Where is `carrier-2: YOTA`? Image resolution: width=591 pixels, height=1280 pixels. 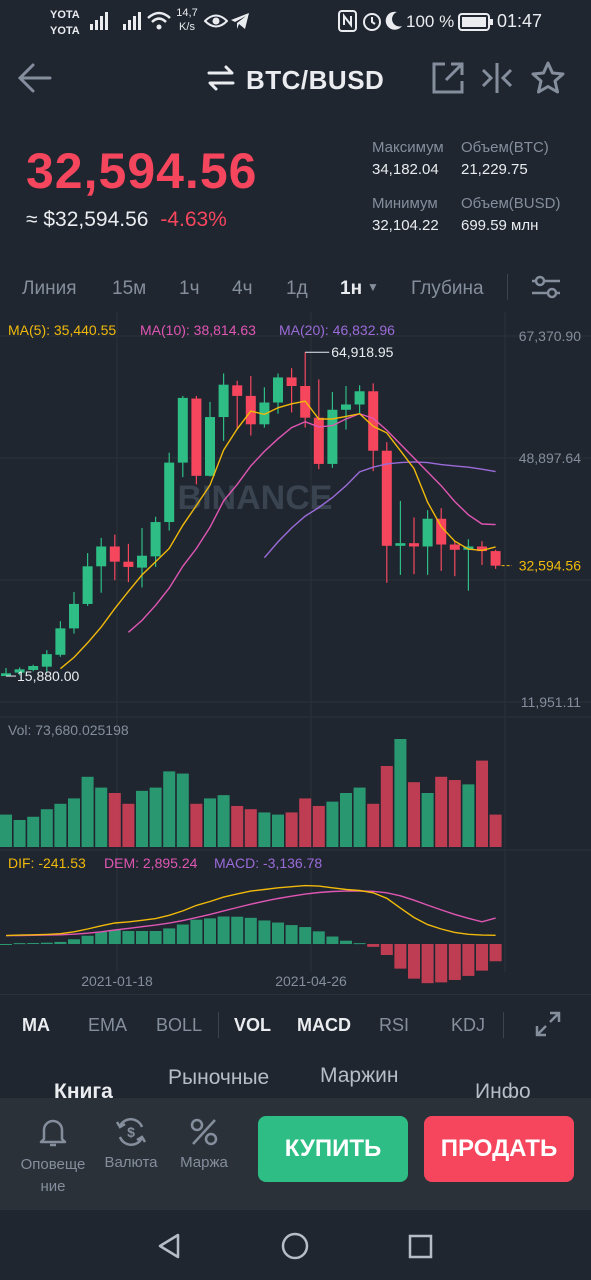
carrier-2: YOTA is located at coordinates (65, 31).